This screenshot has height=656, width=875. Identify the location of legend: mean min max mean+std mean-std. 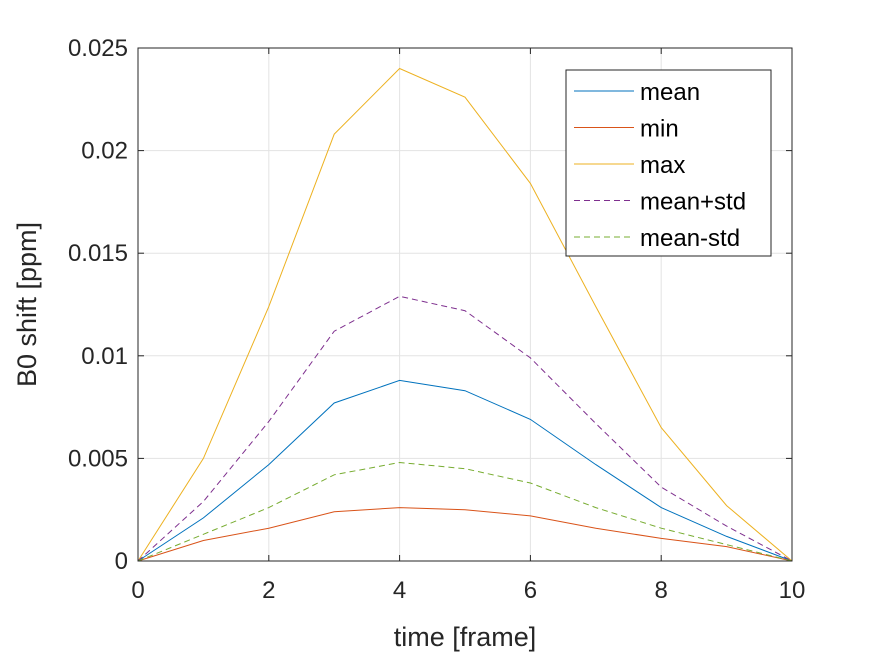
(668, 163).